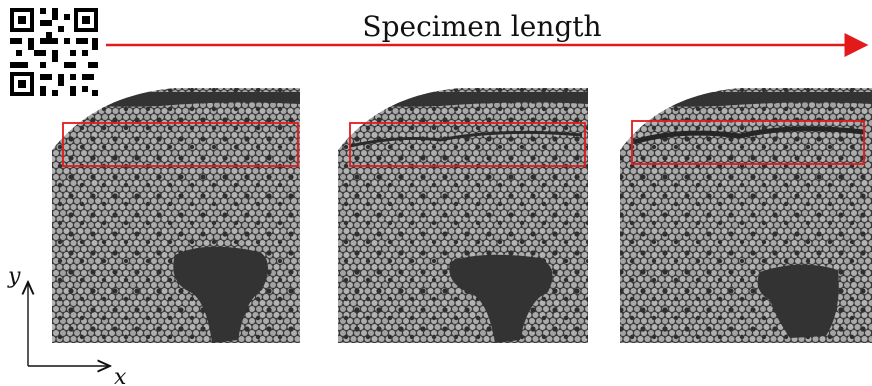 The image size is (872, 386). Describe the element at coordinates (14, 276) in the screenshot. I see `y-axis-label: y` at that location.